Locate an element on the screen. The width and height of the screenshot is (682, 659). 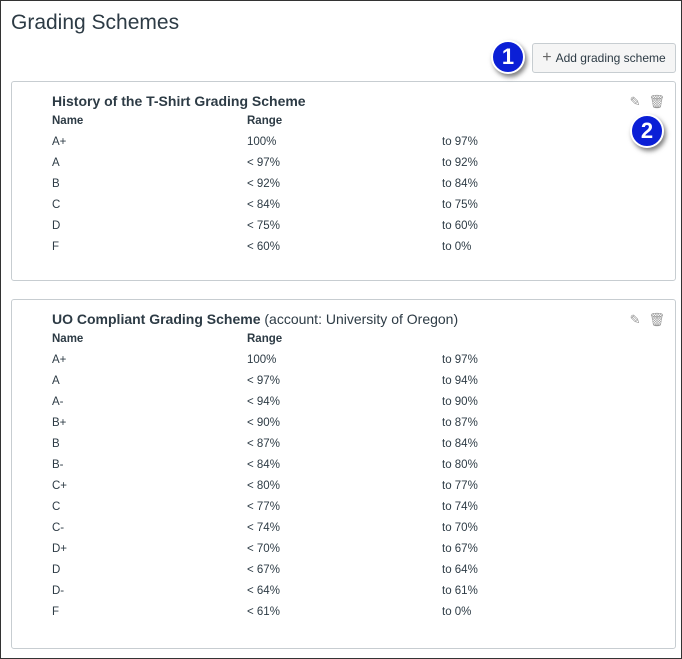
table-row: C- < 74% to 70% is located at coordinates (352, 530).